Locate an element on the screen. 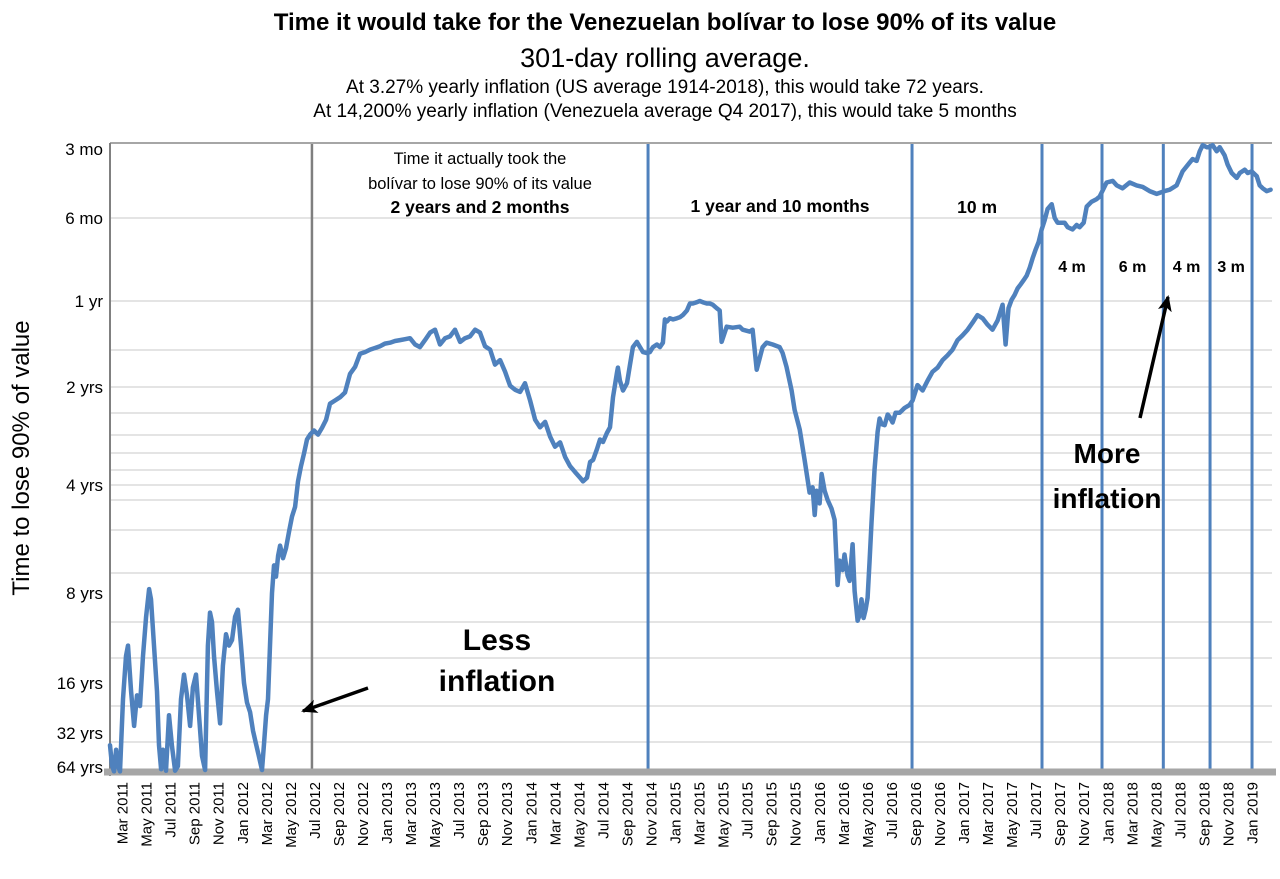 Image resolution: width=1280 pixels, height=879 pixels. x-tick-label: Mar 2012 is located at coordinates (267, 813).